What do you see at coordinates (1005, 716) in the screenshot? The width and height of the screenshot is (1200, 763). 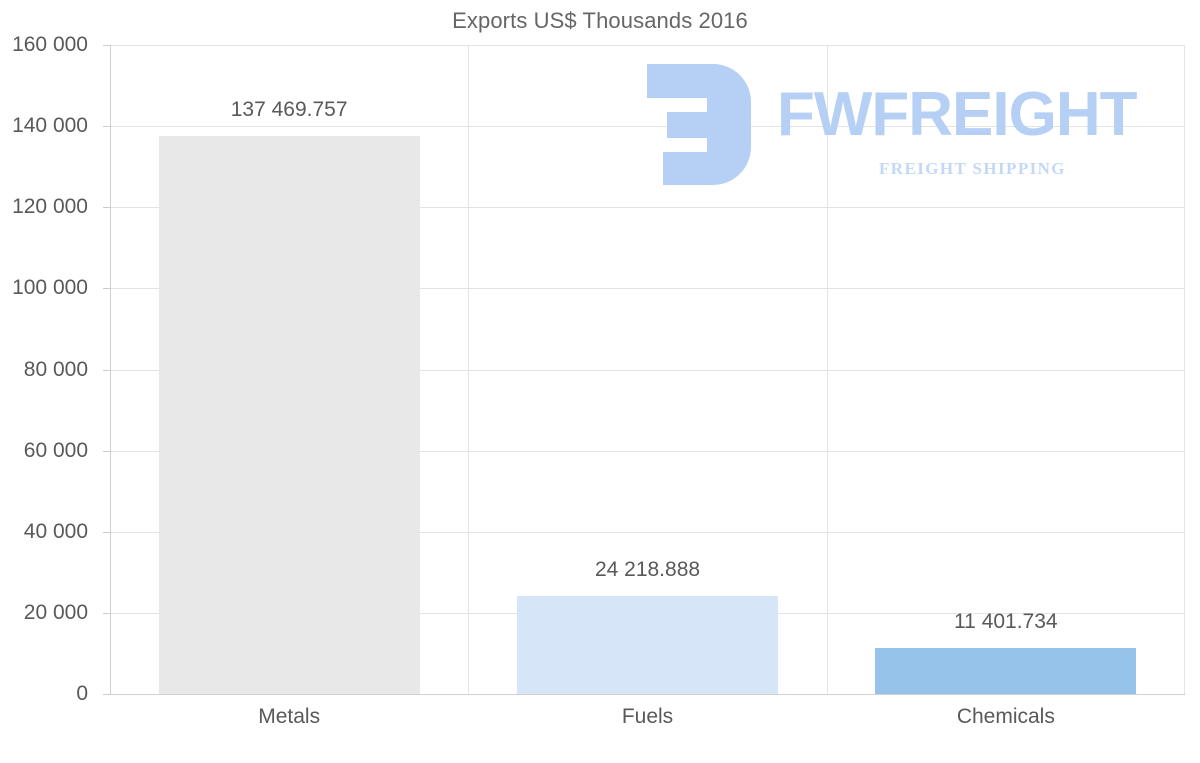 I see `x-axis-category-label: Chemicals` at bounding box center [1005, 716].